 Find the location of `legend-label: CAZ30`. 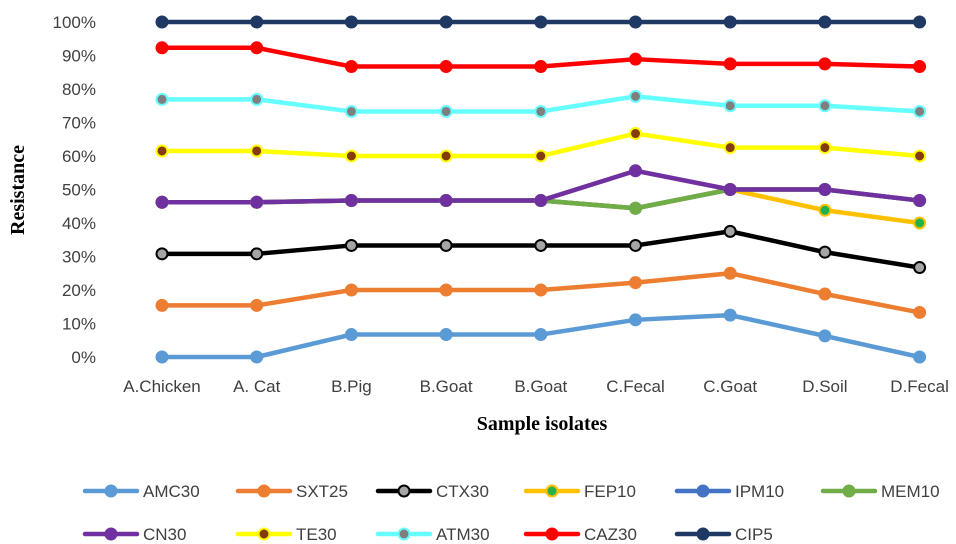

legend-label: CAZ30 is located at coordinates (610, 534).